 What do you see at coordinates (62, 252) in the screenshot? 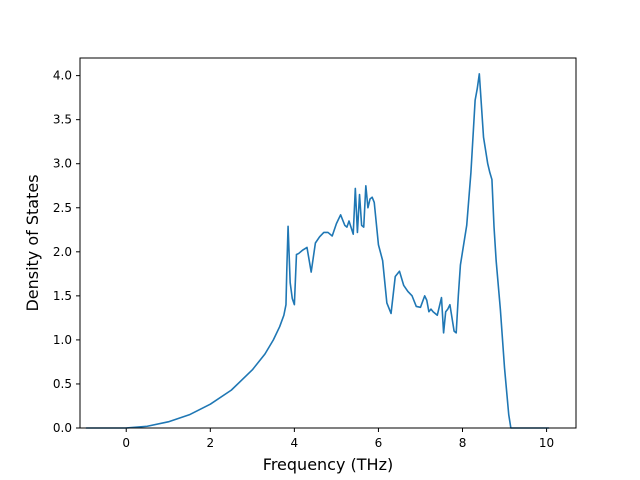
I see `y-tick-label: 2.0` at bounding box center [62, 252].